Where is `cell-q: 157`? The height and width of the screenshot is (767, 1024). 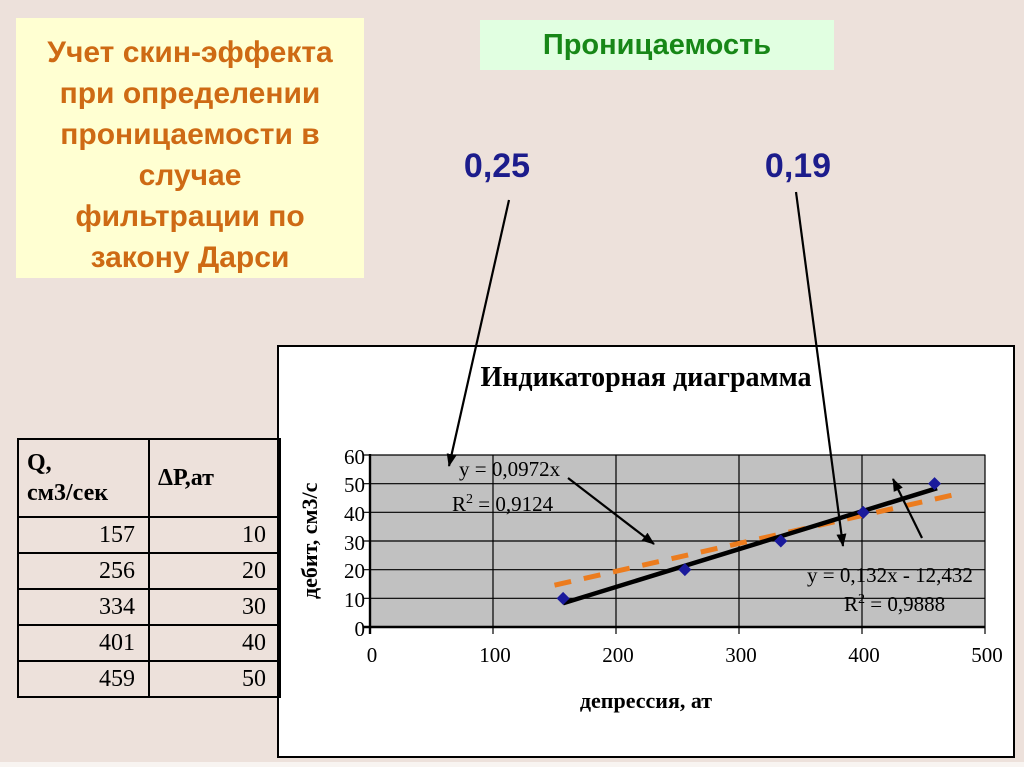
cell-q: 157 is located at coordinates (83, 535).